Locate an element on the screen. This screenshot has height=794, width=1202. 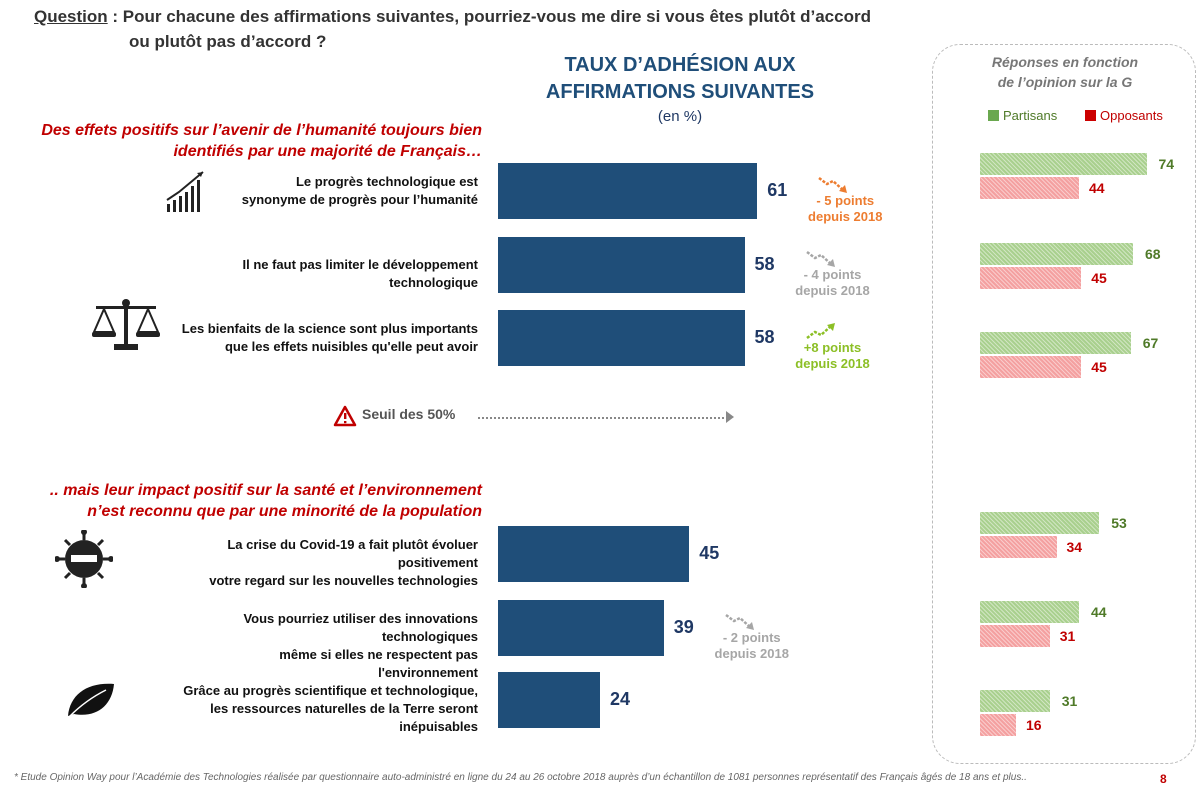
statement-line: Le progrès technologique est is located at coordinates (386, 181).